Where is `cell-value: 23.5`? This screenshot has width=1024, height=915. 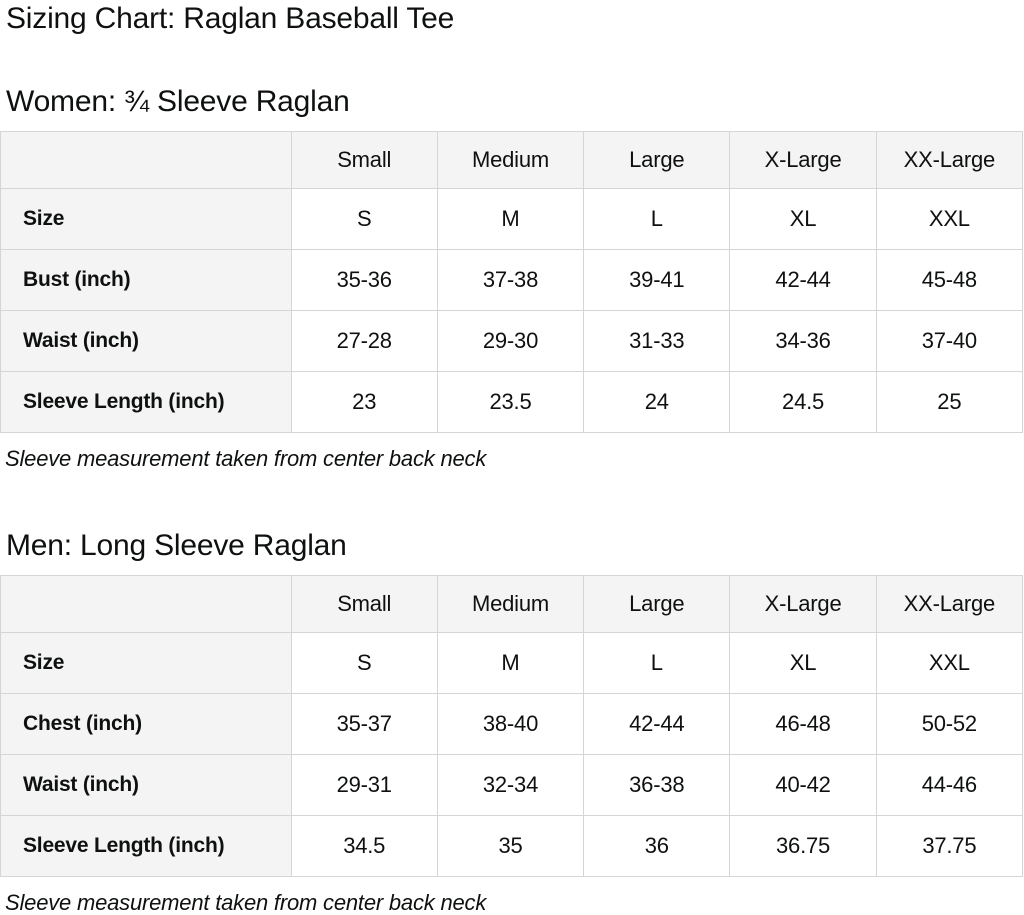 cell-value: 23.5 is located at coordinates (510, 402).